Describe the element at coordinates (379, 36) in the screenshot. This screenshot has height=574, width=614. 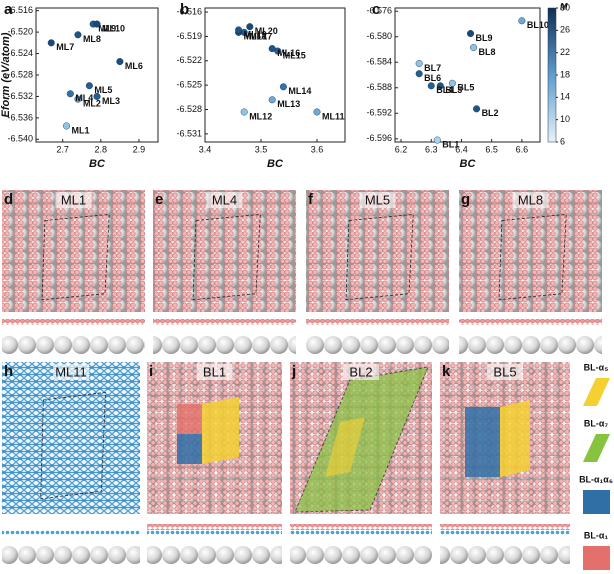
I see `y-tick-label: -6.580` at that location.